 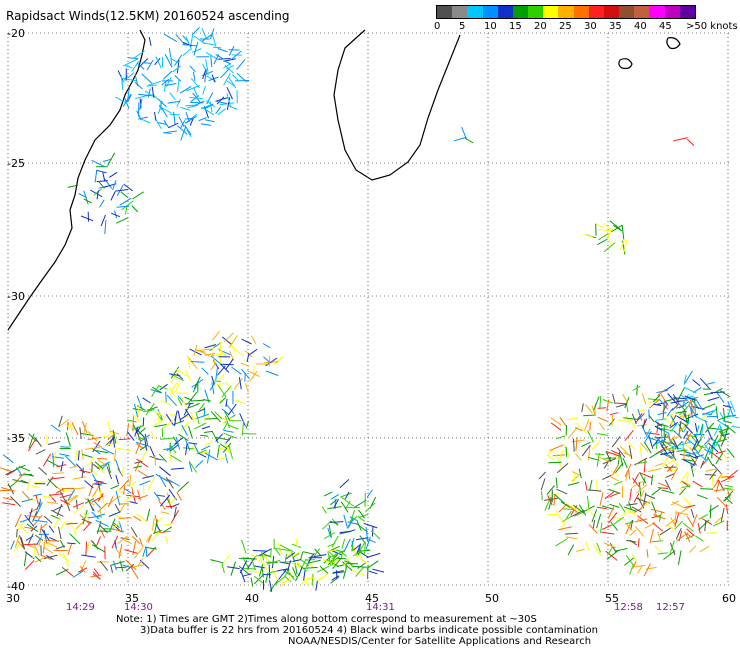 What do you see at coordinates (596, 12) in the screenshot?
I see `legend-swatch` at bounding box center [596, 12].